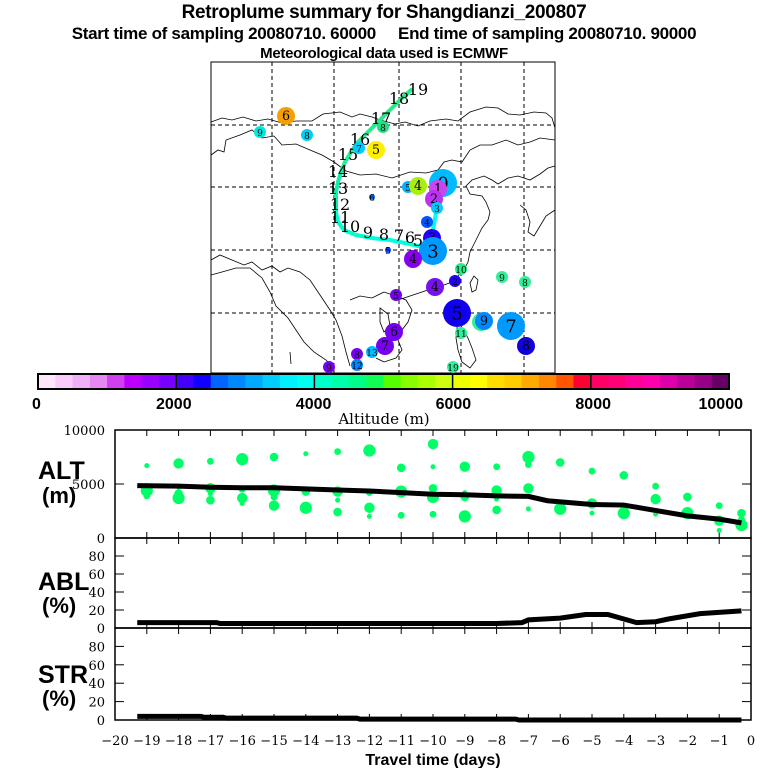  Describe the element at coordinates (61, 471) in the screenshot. I see `alt-panel-label: ALT` at that location.